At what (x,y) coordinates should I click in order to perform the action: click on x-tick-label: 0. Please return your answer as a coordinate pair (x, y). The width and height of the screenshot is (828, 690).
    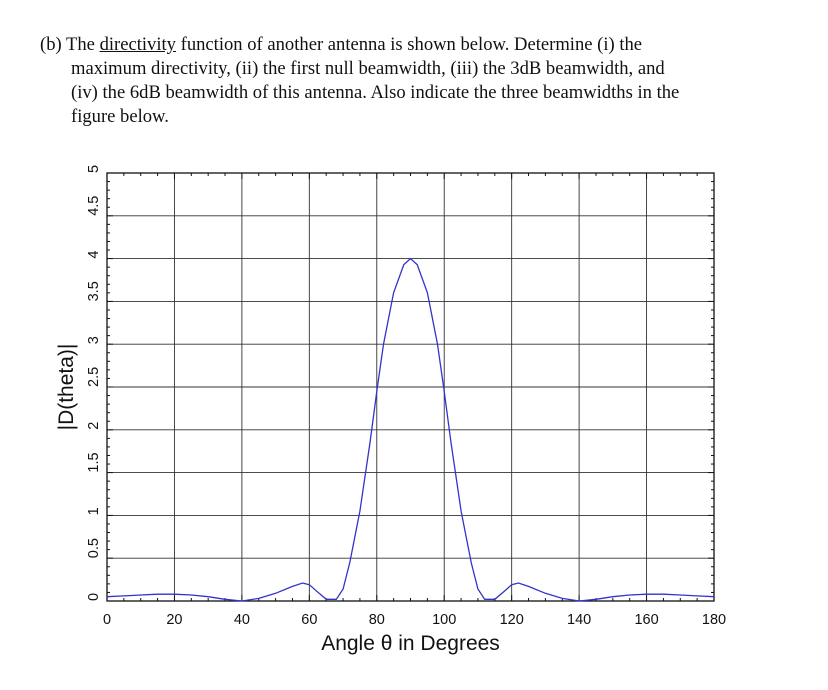
    Looking at the image, I should click on (107, 620).